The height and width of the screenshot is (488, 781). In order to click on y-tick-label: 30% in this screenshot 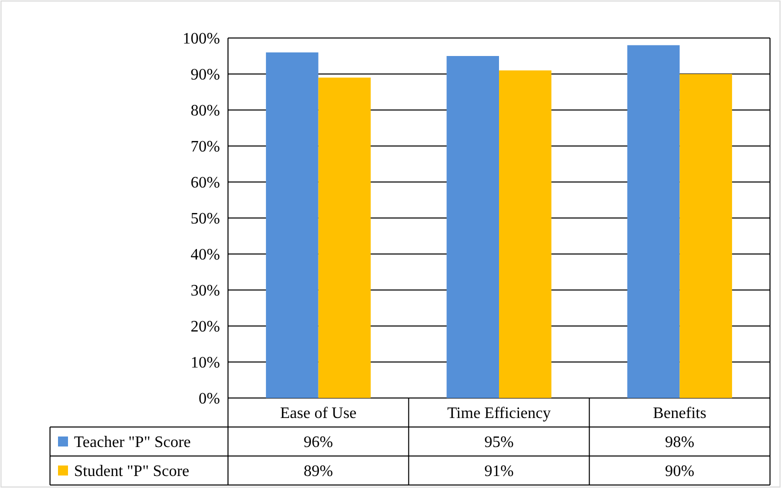, I will do `click(205, 291)`.